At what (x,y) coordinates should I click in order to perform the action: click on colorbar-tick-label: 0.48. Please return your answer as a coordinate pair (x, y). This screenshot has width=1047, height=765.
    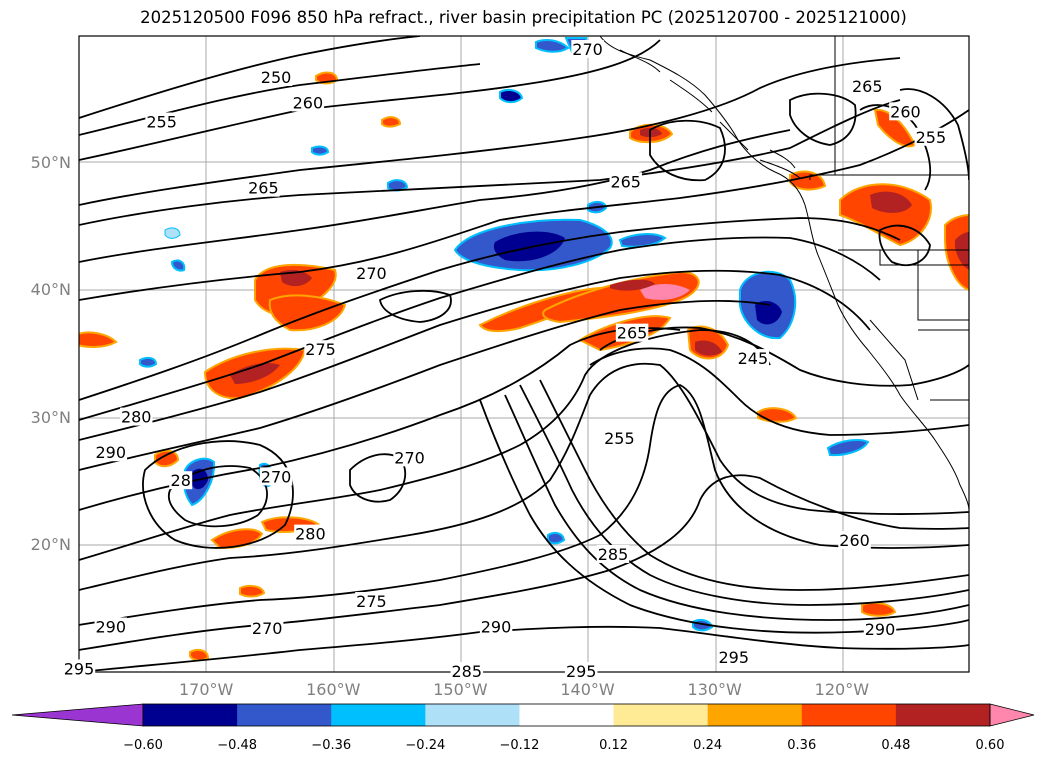
    Looking at the image, I should click on (896, 745).